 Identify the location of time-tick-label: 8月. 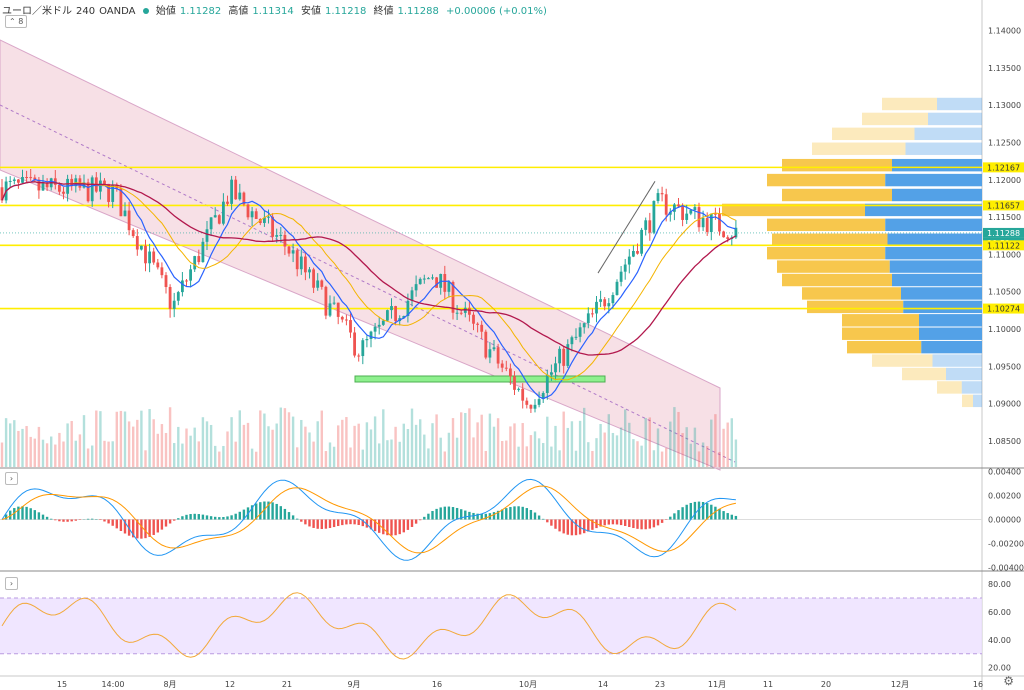
(169, 684).